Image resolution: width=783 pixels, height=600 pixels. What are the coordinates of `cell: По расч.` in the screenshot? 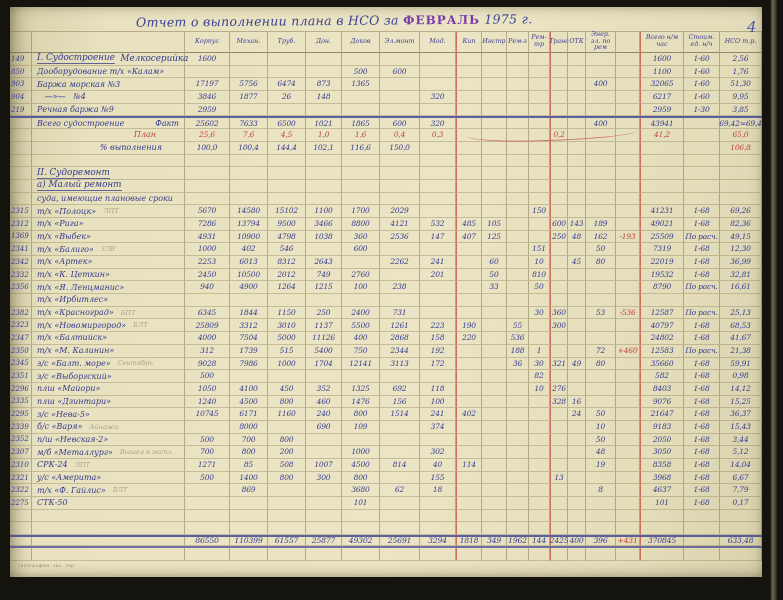 It's located at (702, 237).